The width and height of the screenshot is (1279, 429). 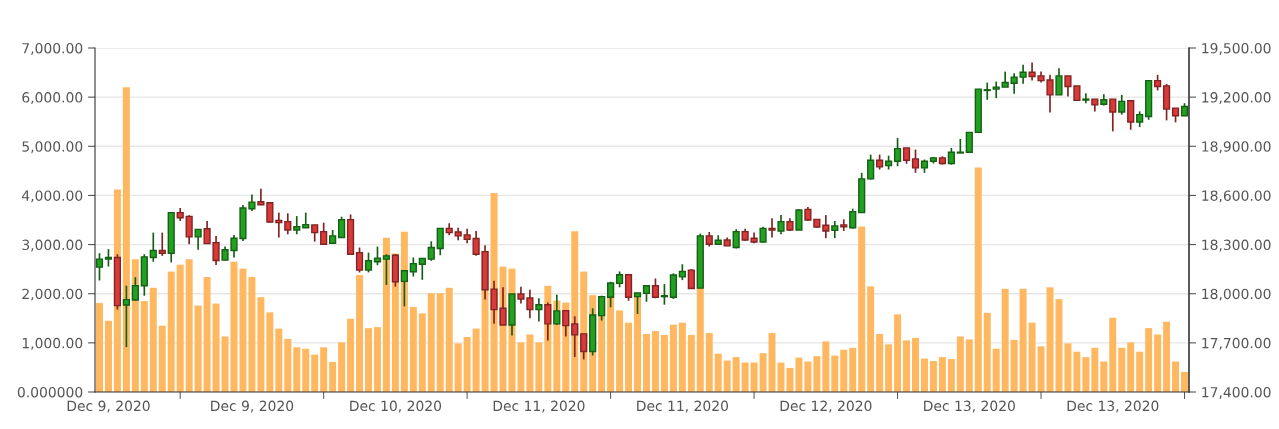 I want to click on y-tick-label: 3,000.00, so click(x=52, y=245).